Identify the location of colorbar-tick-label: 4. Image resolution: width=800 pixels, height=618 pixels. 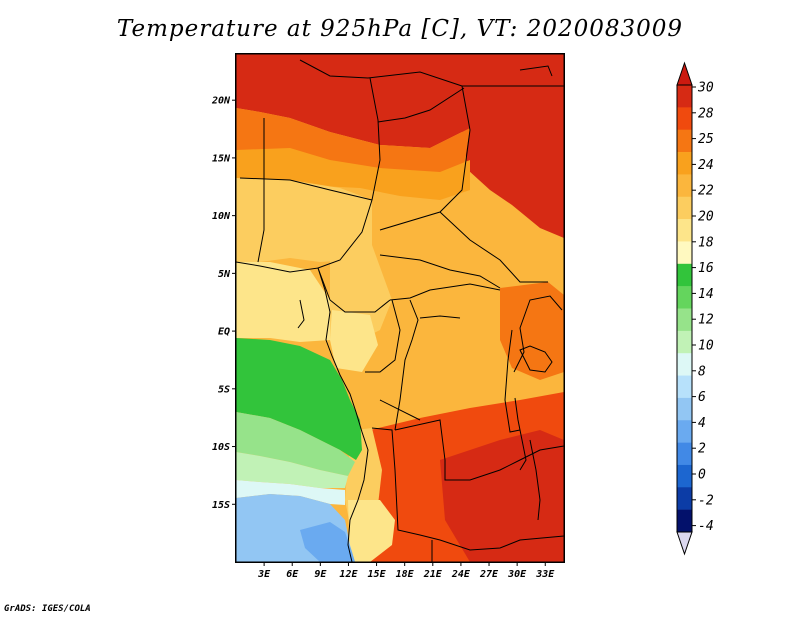
(702, 423).